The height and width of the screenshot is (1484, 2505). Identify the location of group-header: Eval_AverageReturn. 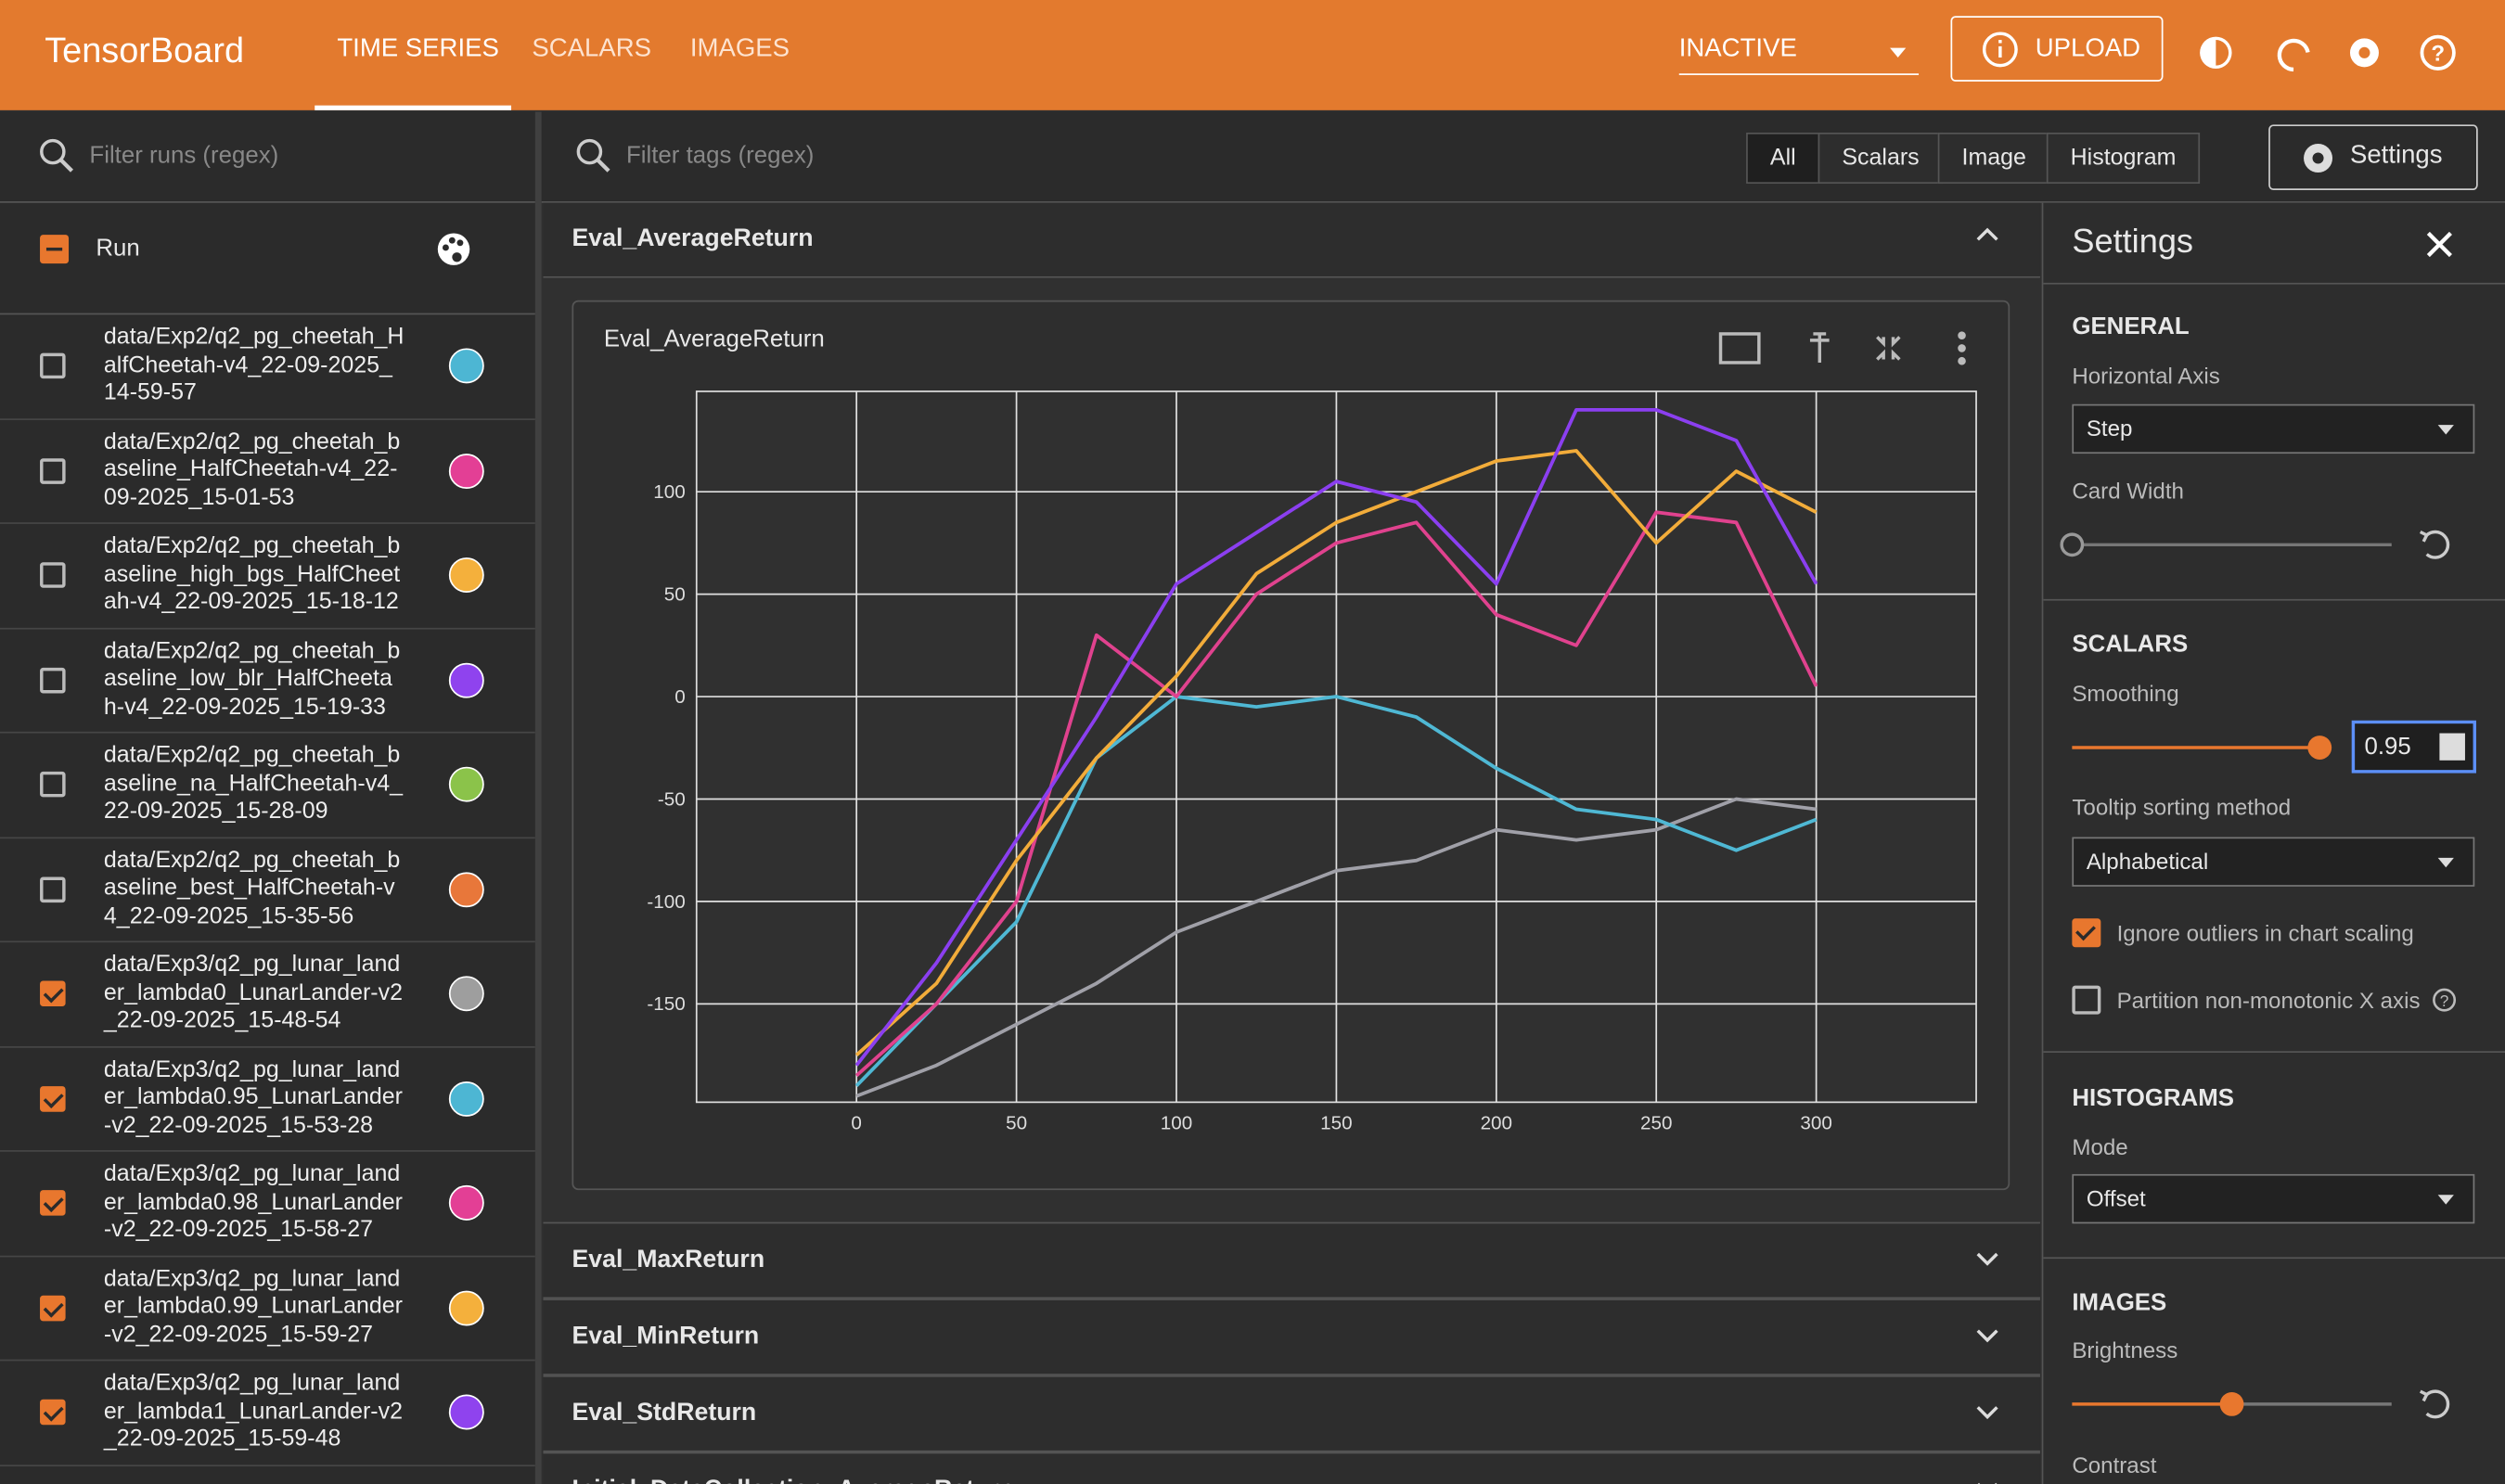
(1292, 240).